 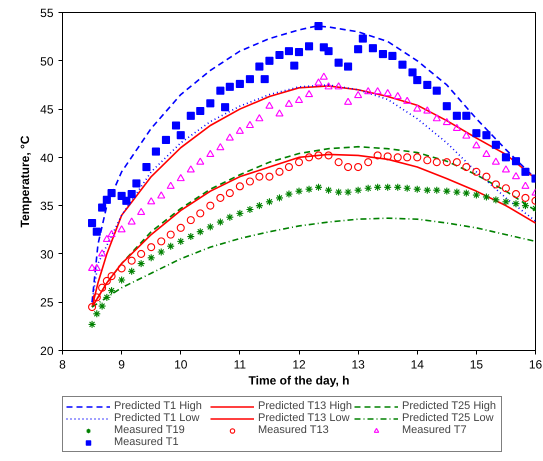 I want to click on x-tick-label: 9, so click(x=122, y=365).